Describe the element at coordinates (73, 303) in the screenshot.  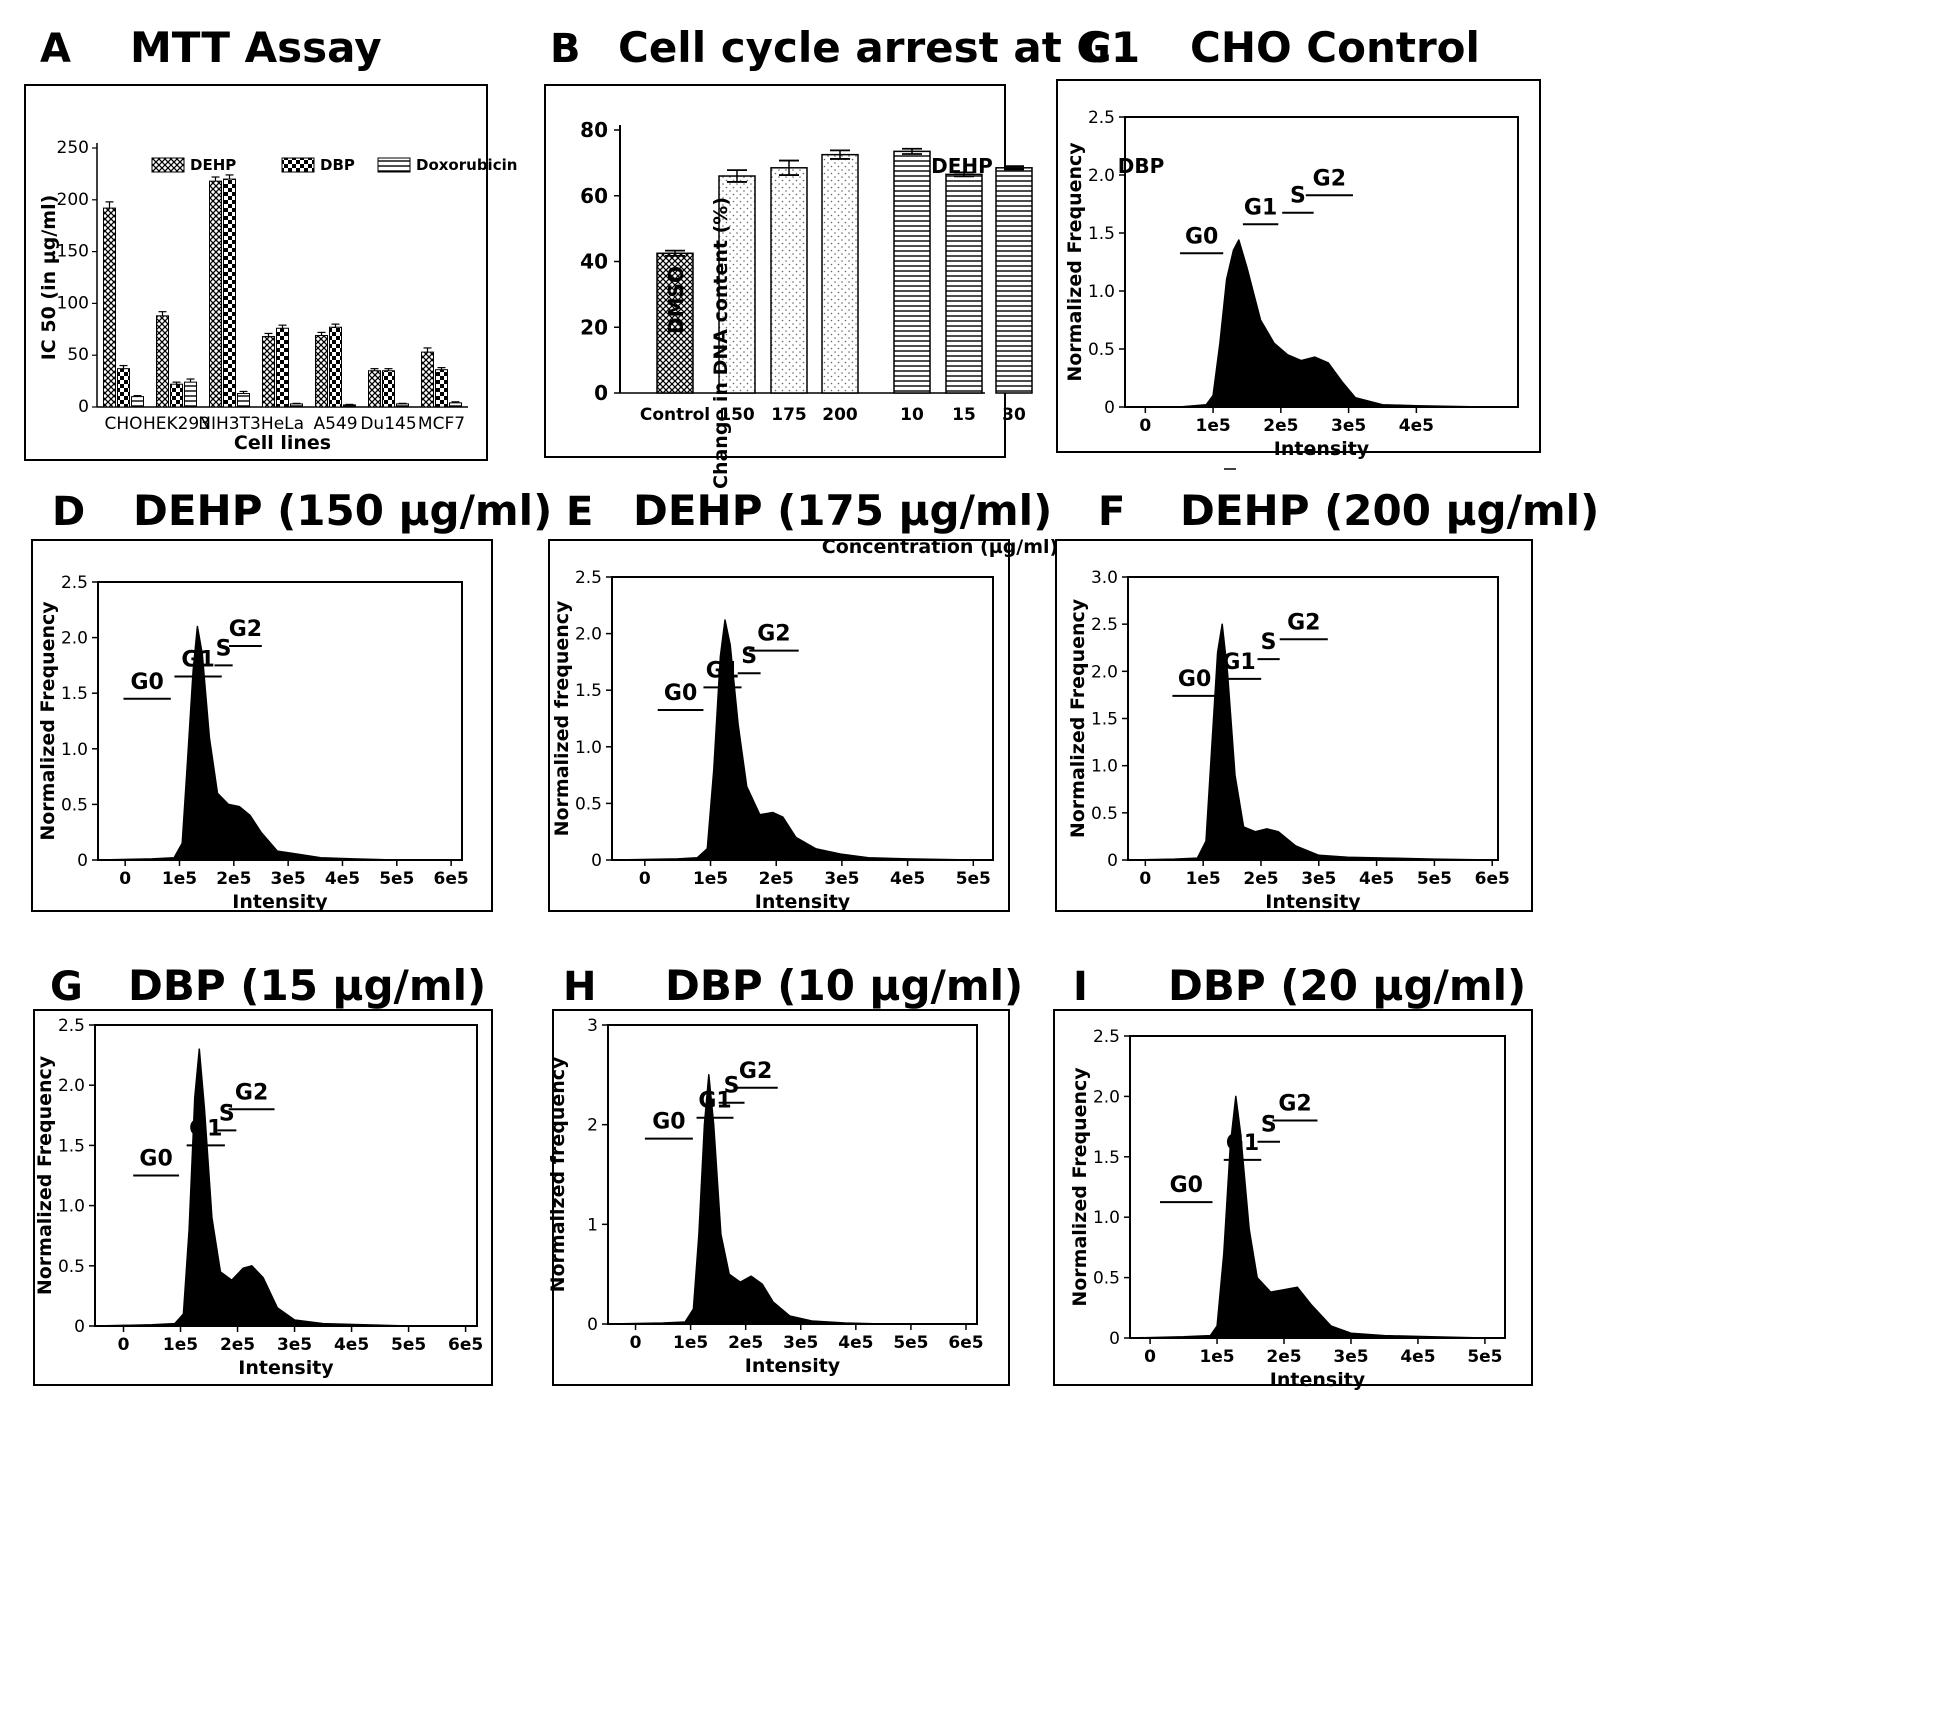
I see `y-tick-label: 100` at that location.